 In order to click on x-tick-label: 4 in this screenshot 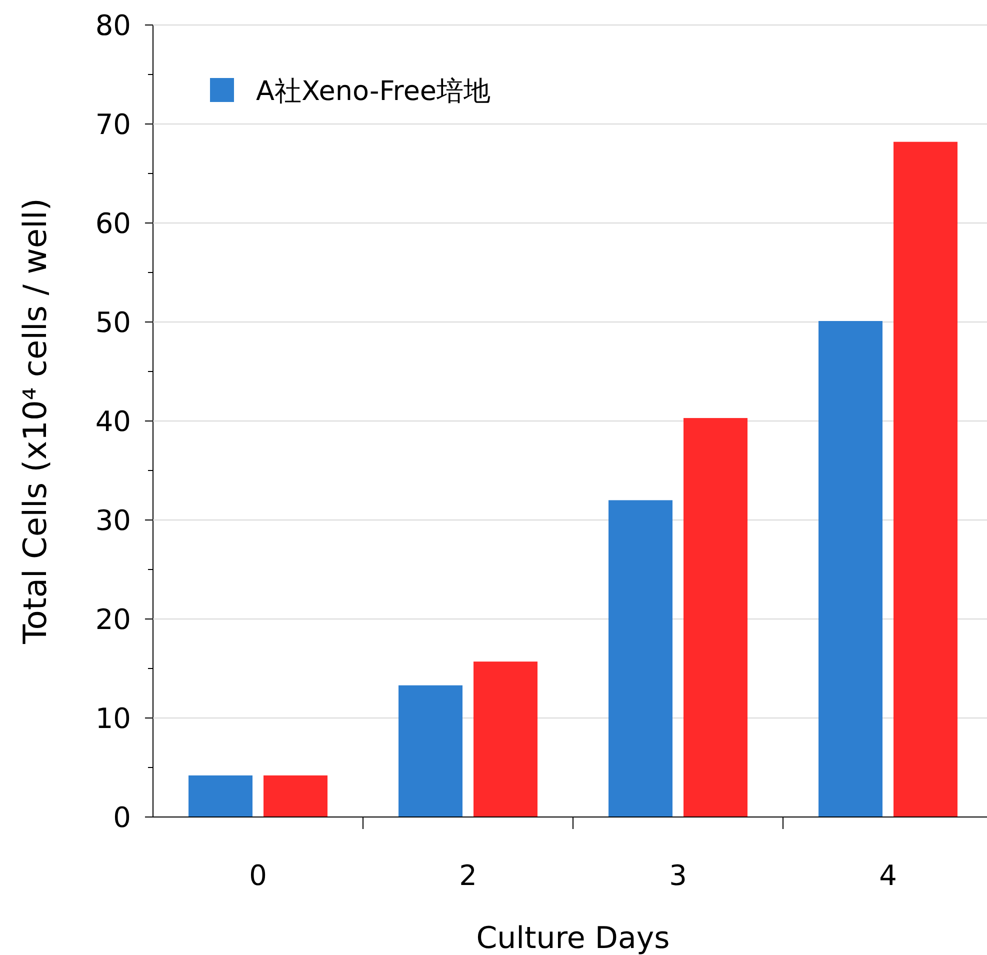, I will do `click(888, 875)`.